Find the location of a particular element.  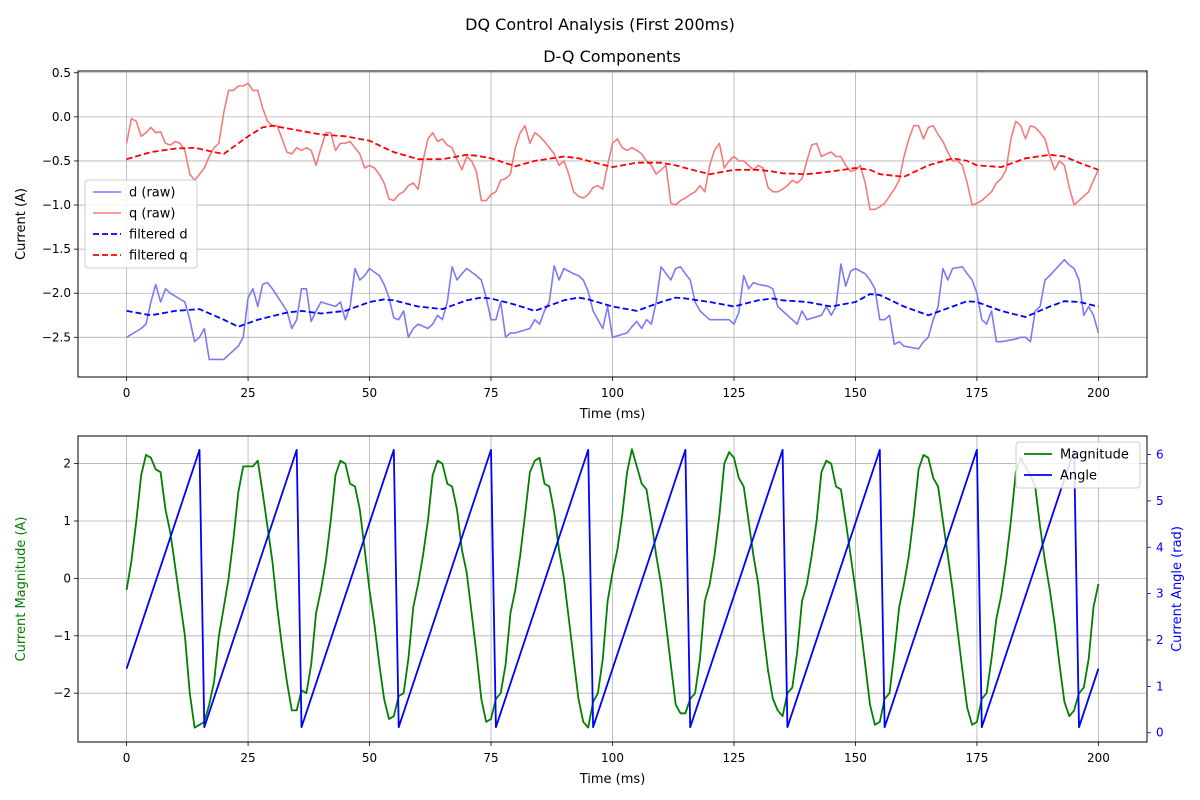

y-tick-label: 0.5 is located at coordinates (61, 73).